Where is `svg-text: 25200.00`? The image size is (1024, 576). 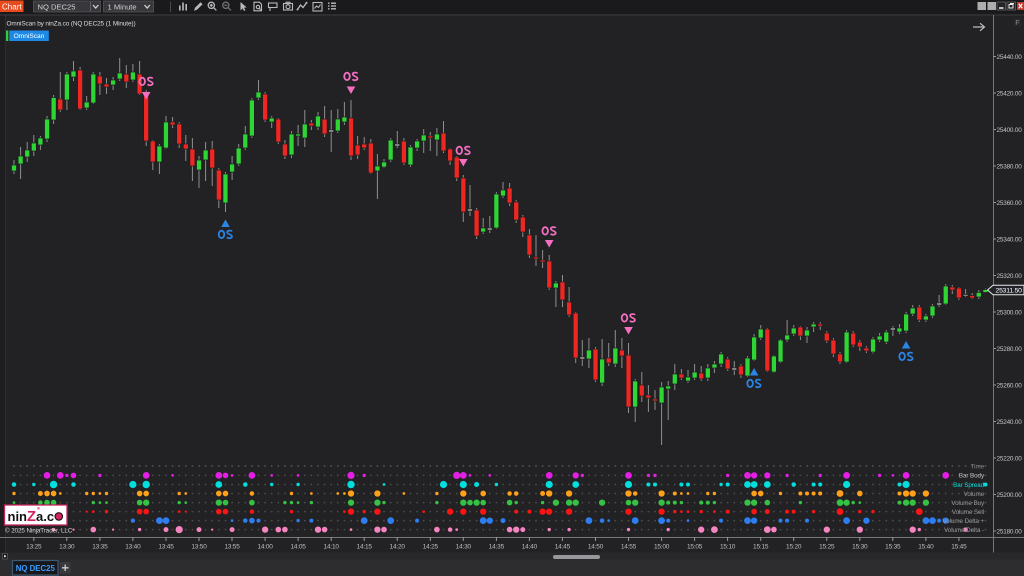 svg-text: 25200.00 is located at coordinates (1010, 495).